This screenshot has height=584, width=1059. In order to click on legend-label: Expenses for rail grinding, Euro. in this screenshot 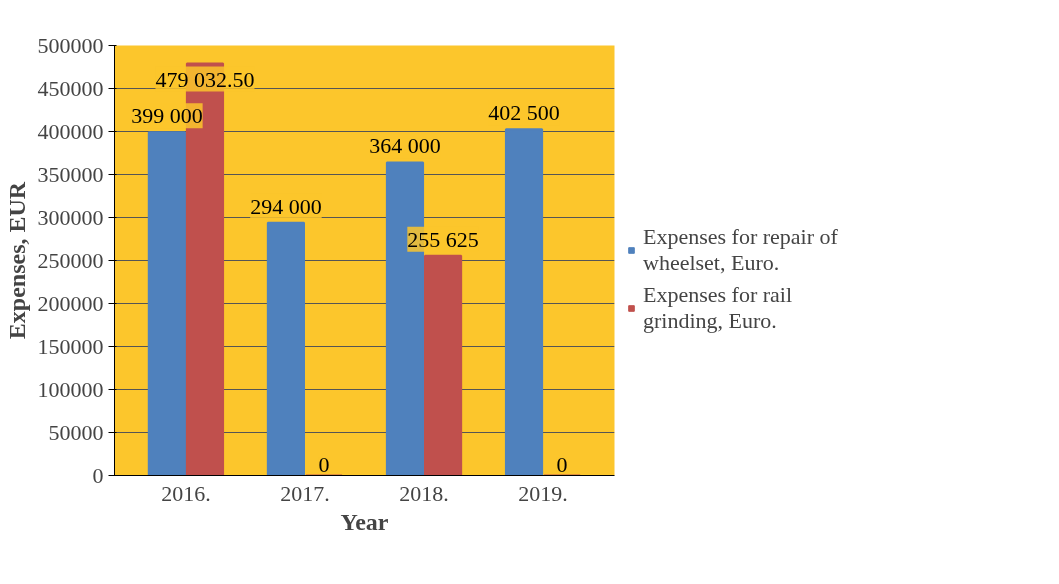, I will do `click(718, 308)`.